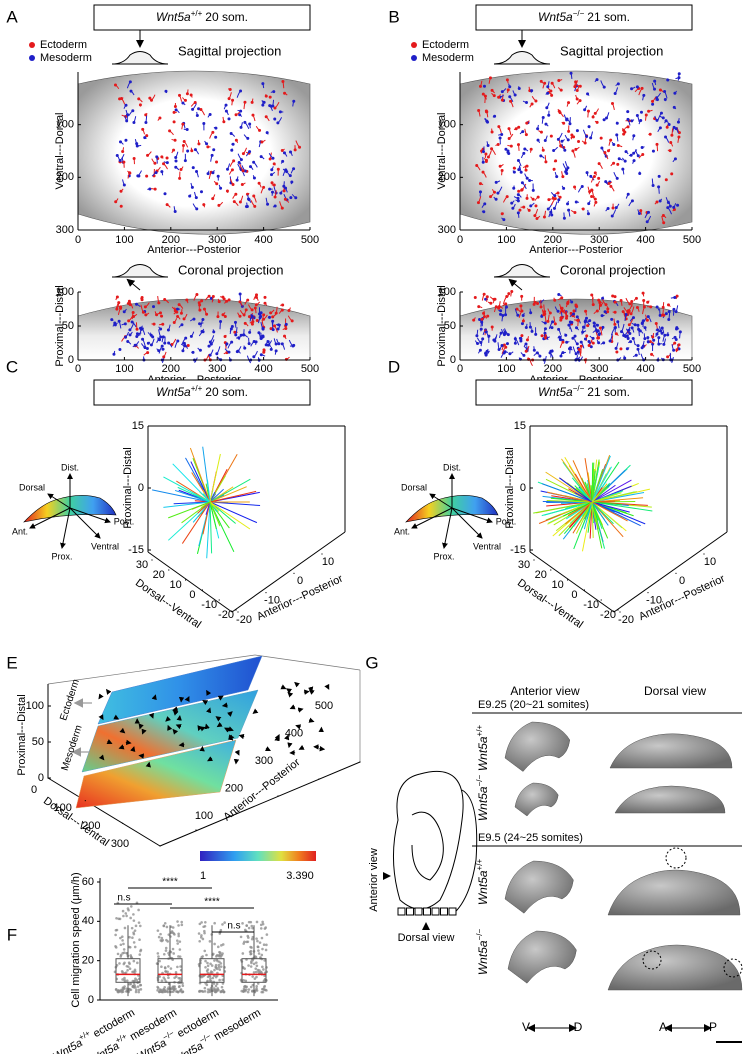  I want to click on tissue: mesoderm, so click(237, 1025).